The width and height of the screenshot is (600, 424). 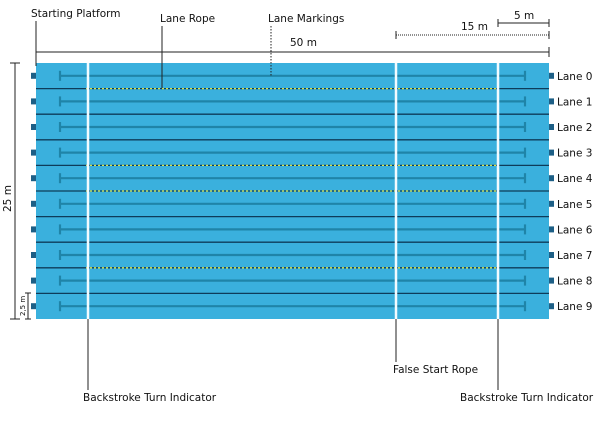 What do you see at coordinates (574, 256) in the screenshot?
I see `lane-label: Lane 7` at bounding box center [574, 256].